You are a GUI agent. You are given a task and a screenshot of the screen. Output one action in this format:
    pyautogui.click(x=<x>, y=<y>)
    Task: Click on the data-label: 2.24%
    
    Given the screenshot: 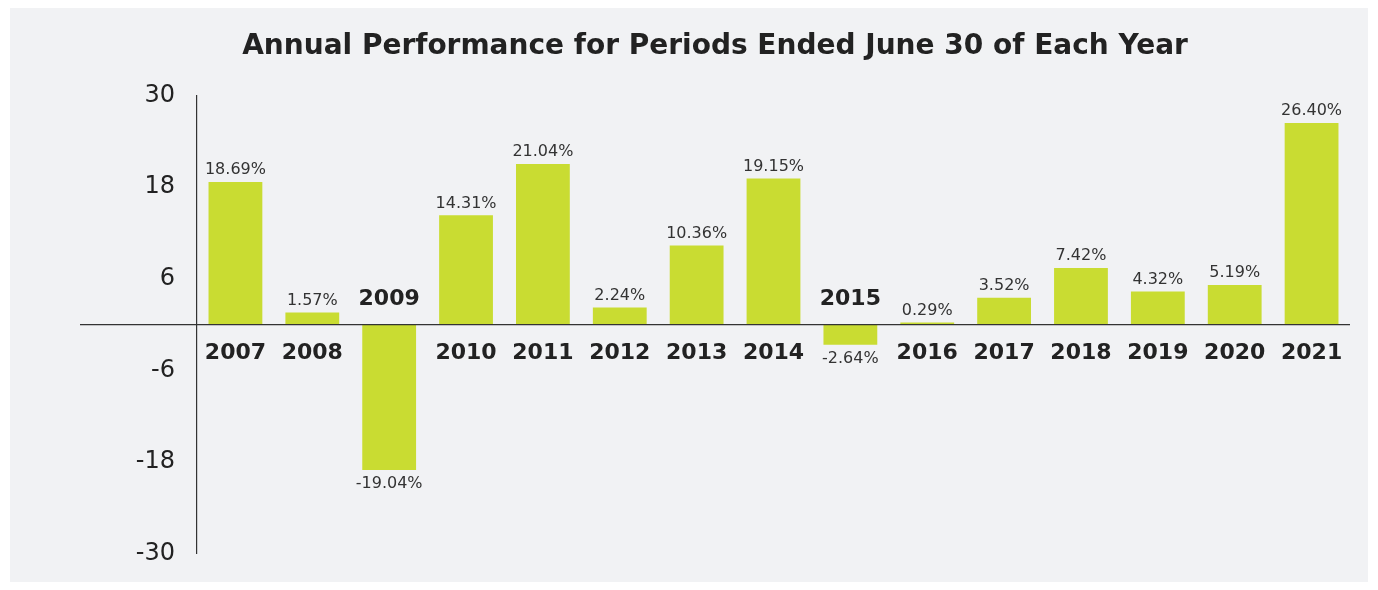 What is the action you would take?
    pyautogui.click(x=620, y=294)
    